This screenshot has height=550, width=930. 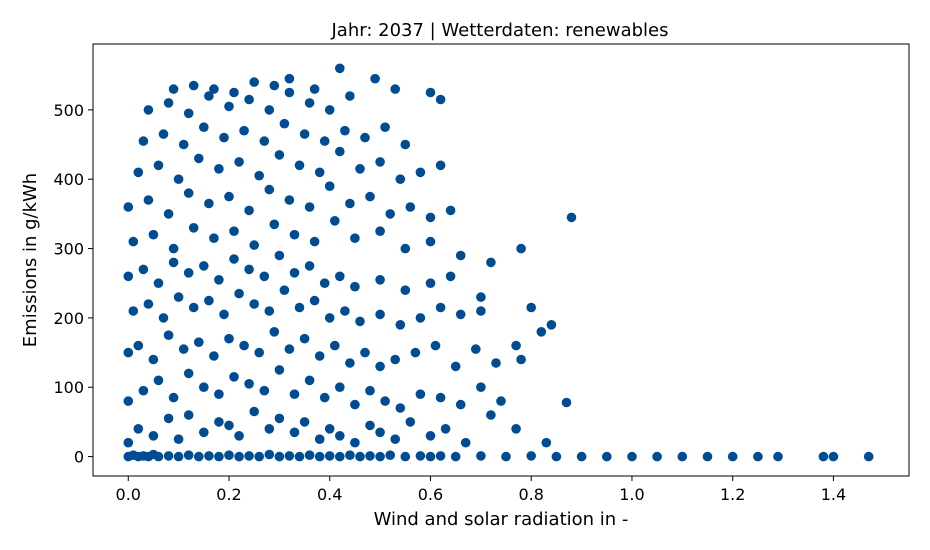 I want to click on y-tick-label: 300, so click(x=68, y=249).